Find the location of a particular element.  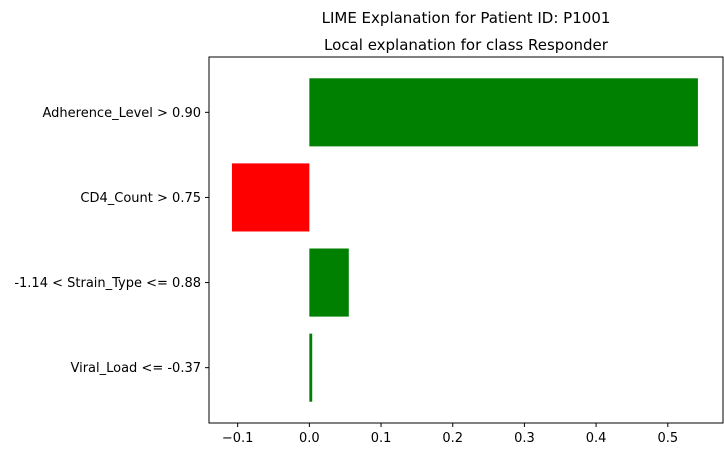

chart-title: Local explanation for class Responder is located at coordinates (466, 45).